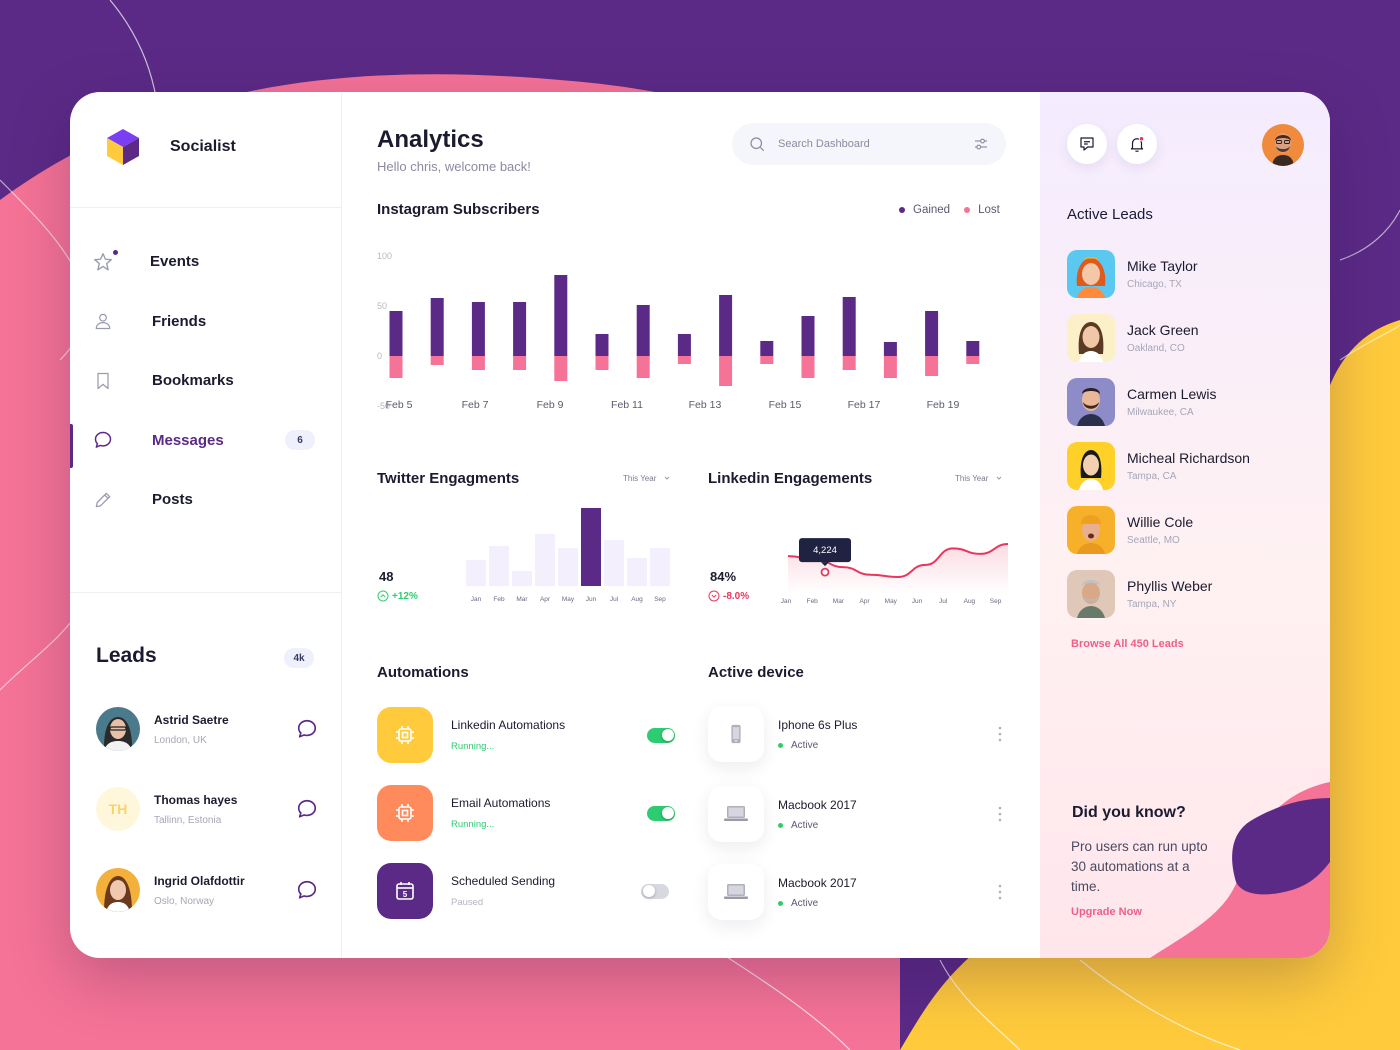 The width and height of the screenshot is (1400, 1050). What do you see at coordinates (1188, 458) in the screenshot?
I see `lead-name: Micheal Richardson` at bounding box center [1188, 458].